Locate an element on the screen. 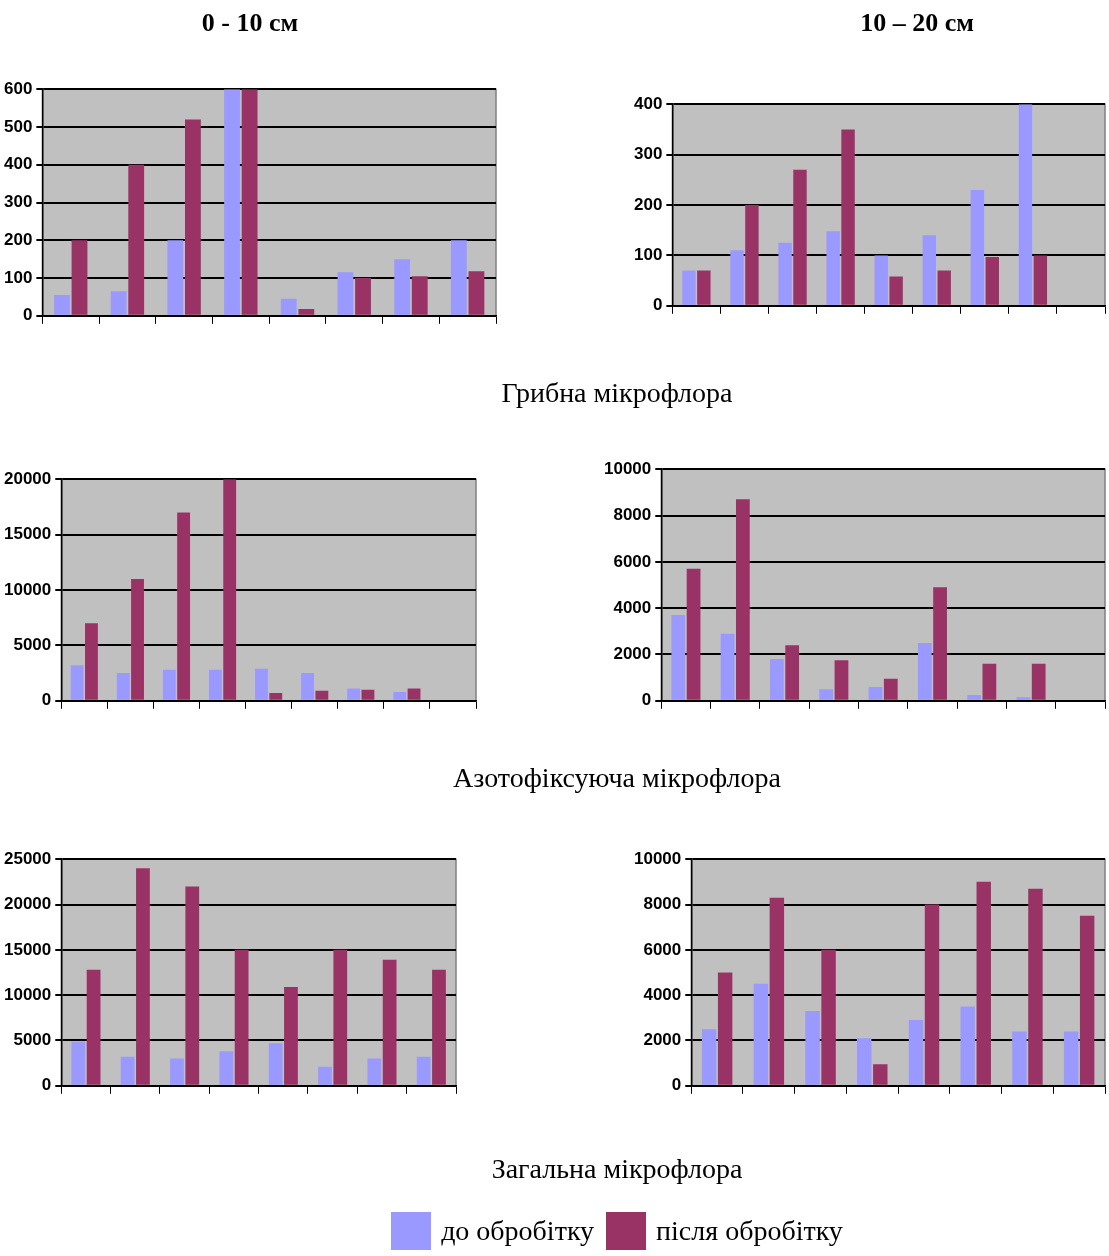 Image resolution: width=1109 pixels, height=1256 pixels. y-tick-label: 200 is located at coordinates (18, 239).